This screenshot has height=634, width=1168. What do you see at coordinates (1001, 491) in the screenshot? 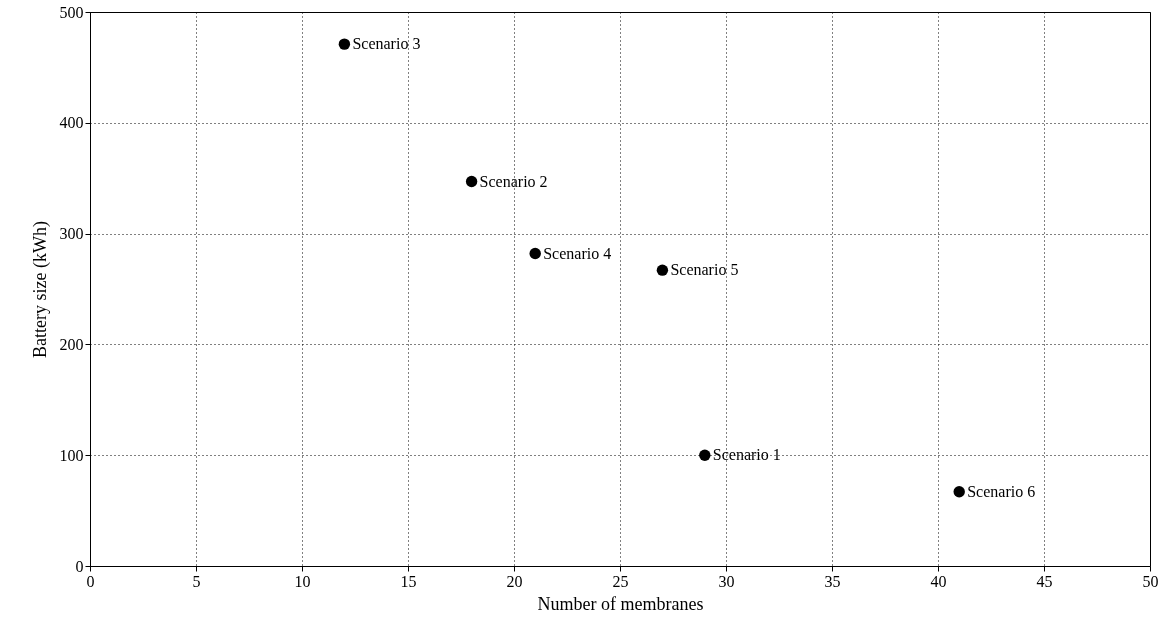
I see `annotation: Scenario 6` at bounding box center [1001, 491].